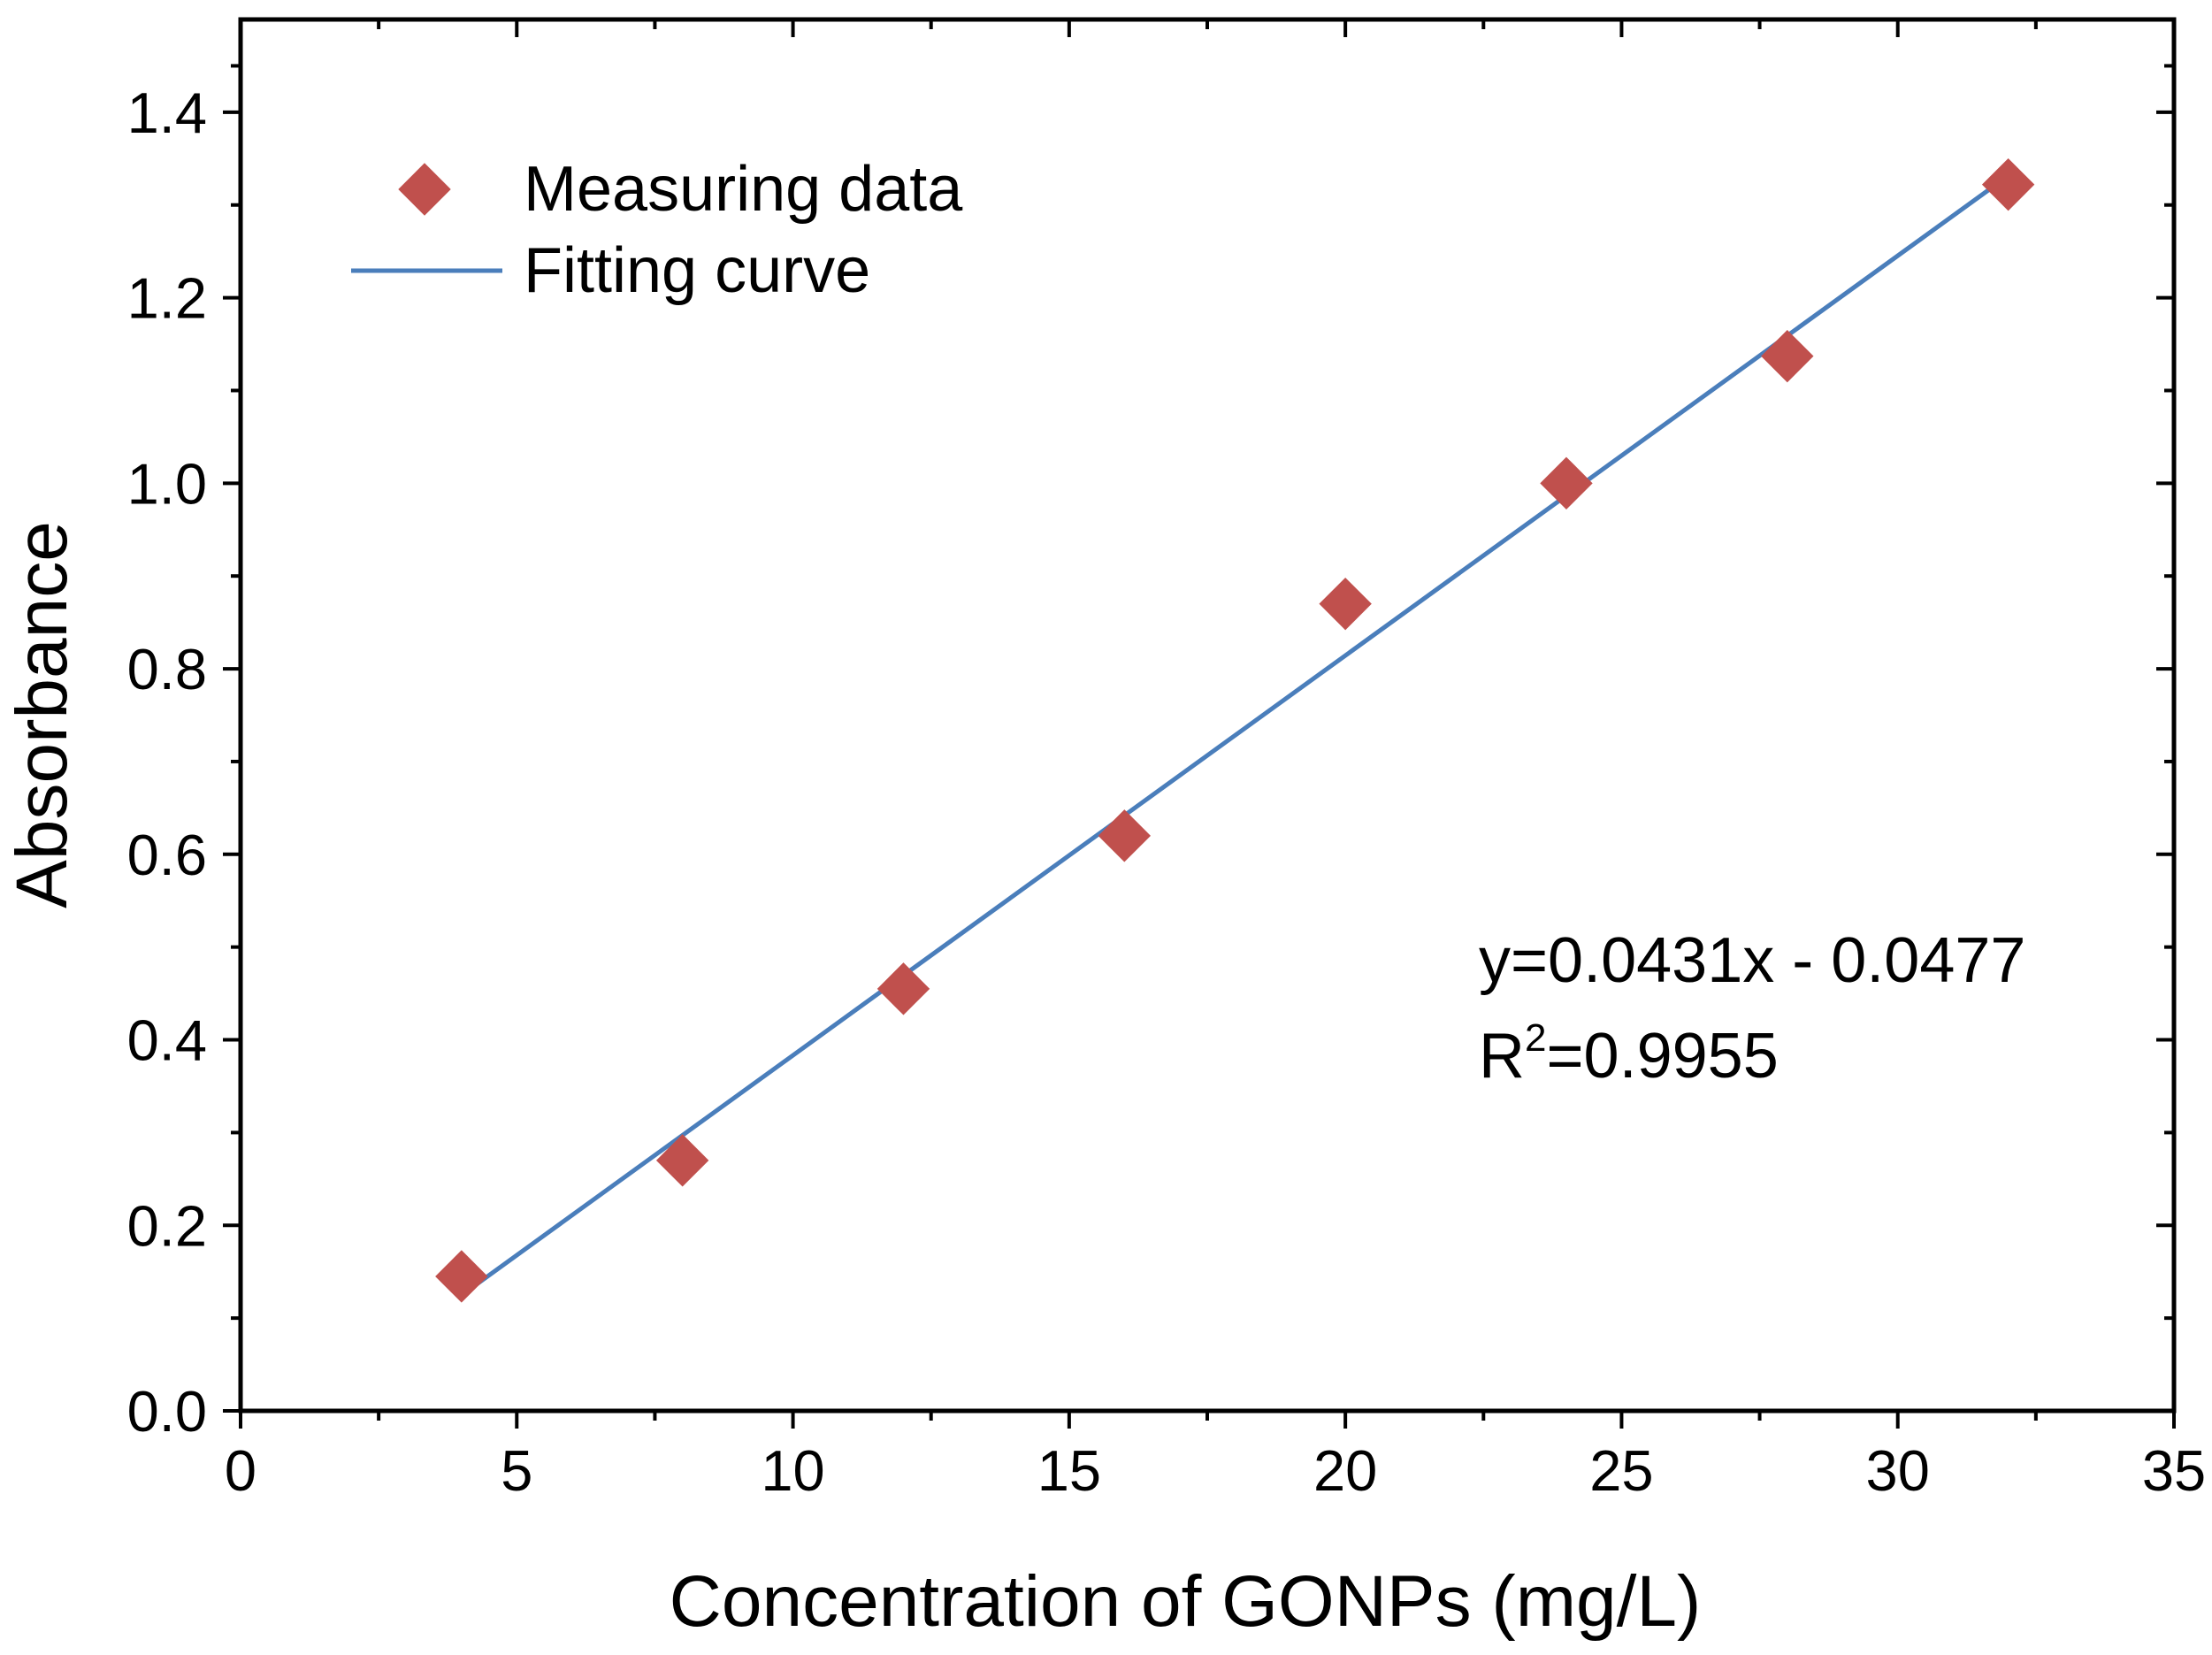 This screenshot has width=2212, height=1655. I want to click on x-tick-label: 5, so click(516, 1470).